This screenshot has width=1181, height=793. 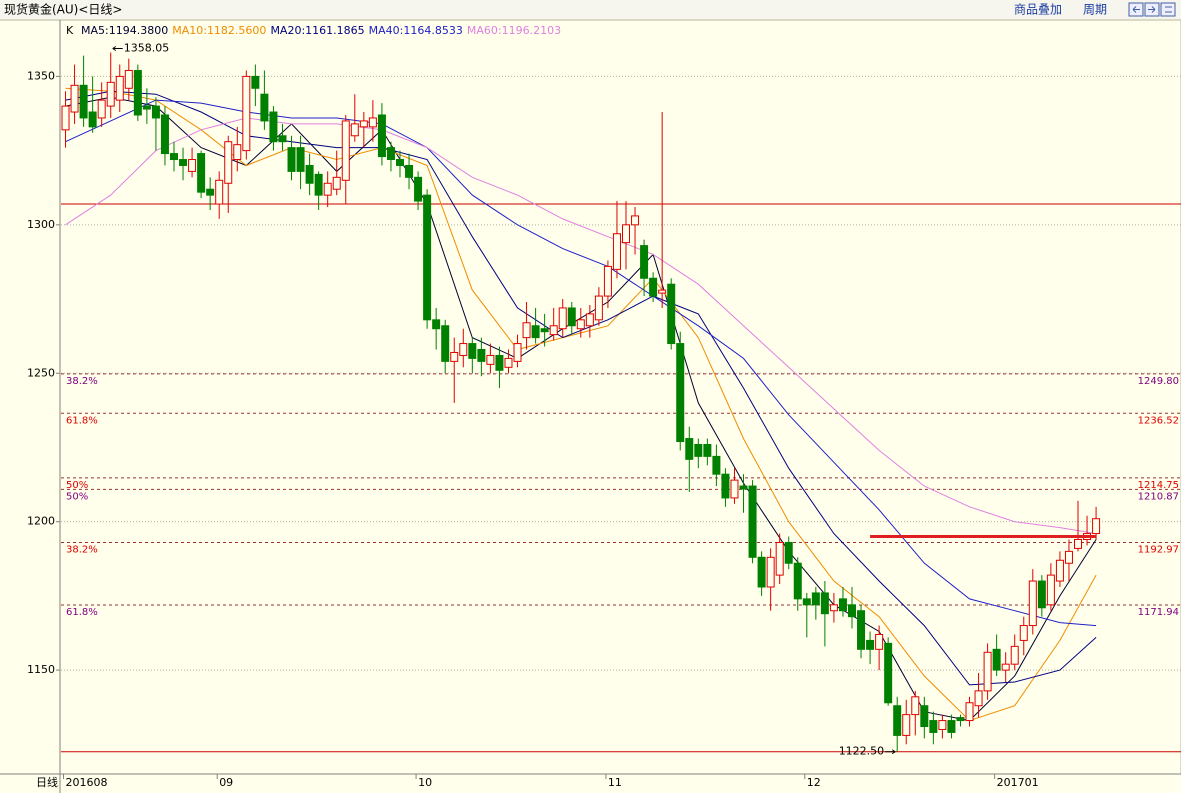 What do you see at coordinates (814, 782) in the screenshot?
I see `x-tick-label: 12` at bounding box center [814, 782].